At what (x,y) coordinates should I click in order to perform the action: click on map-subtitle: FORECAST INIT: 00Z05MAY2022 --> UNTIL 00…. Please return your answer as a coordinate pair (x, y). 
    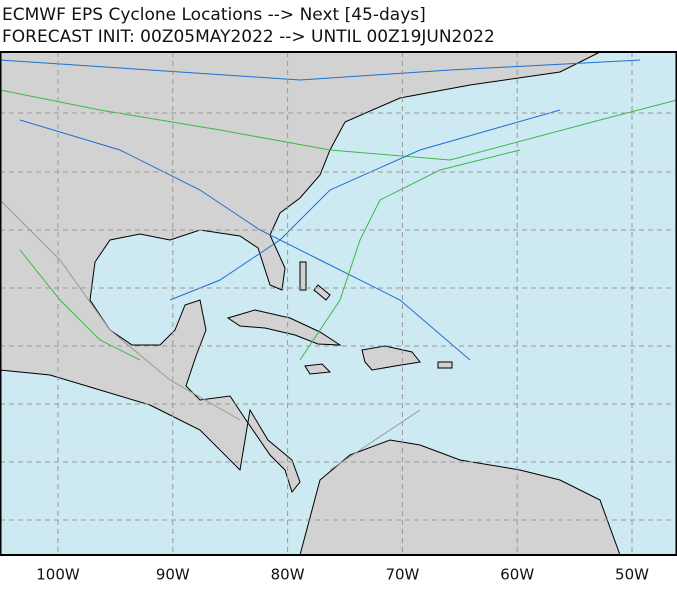
    Looking at the image, I should click on (248, 37).